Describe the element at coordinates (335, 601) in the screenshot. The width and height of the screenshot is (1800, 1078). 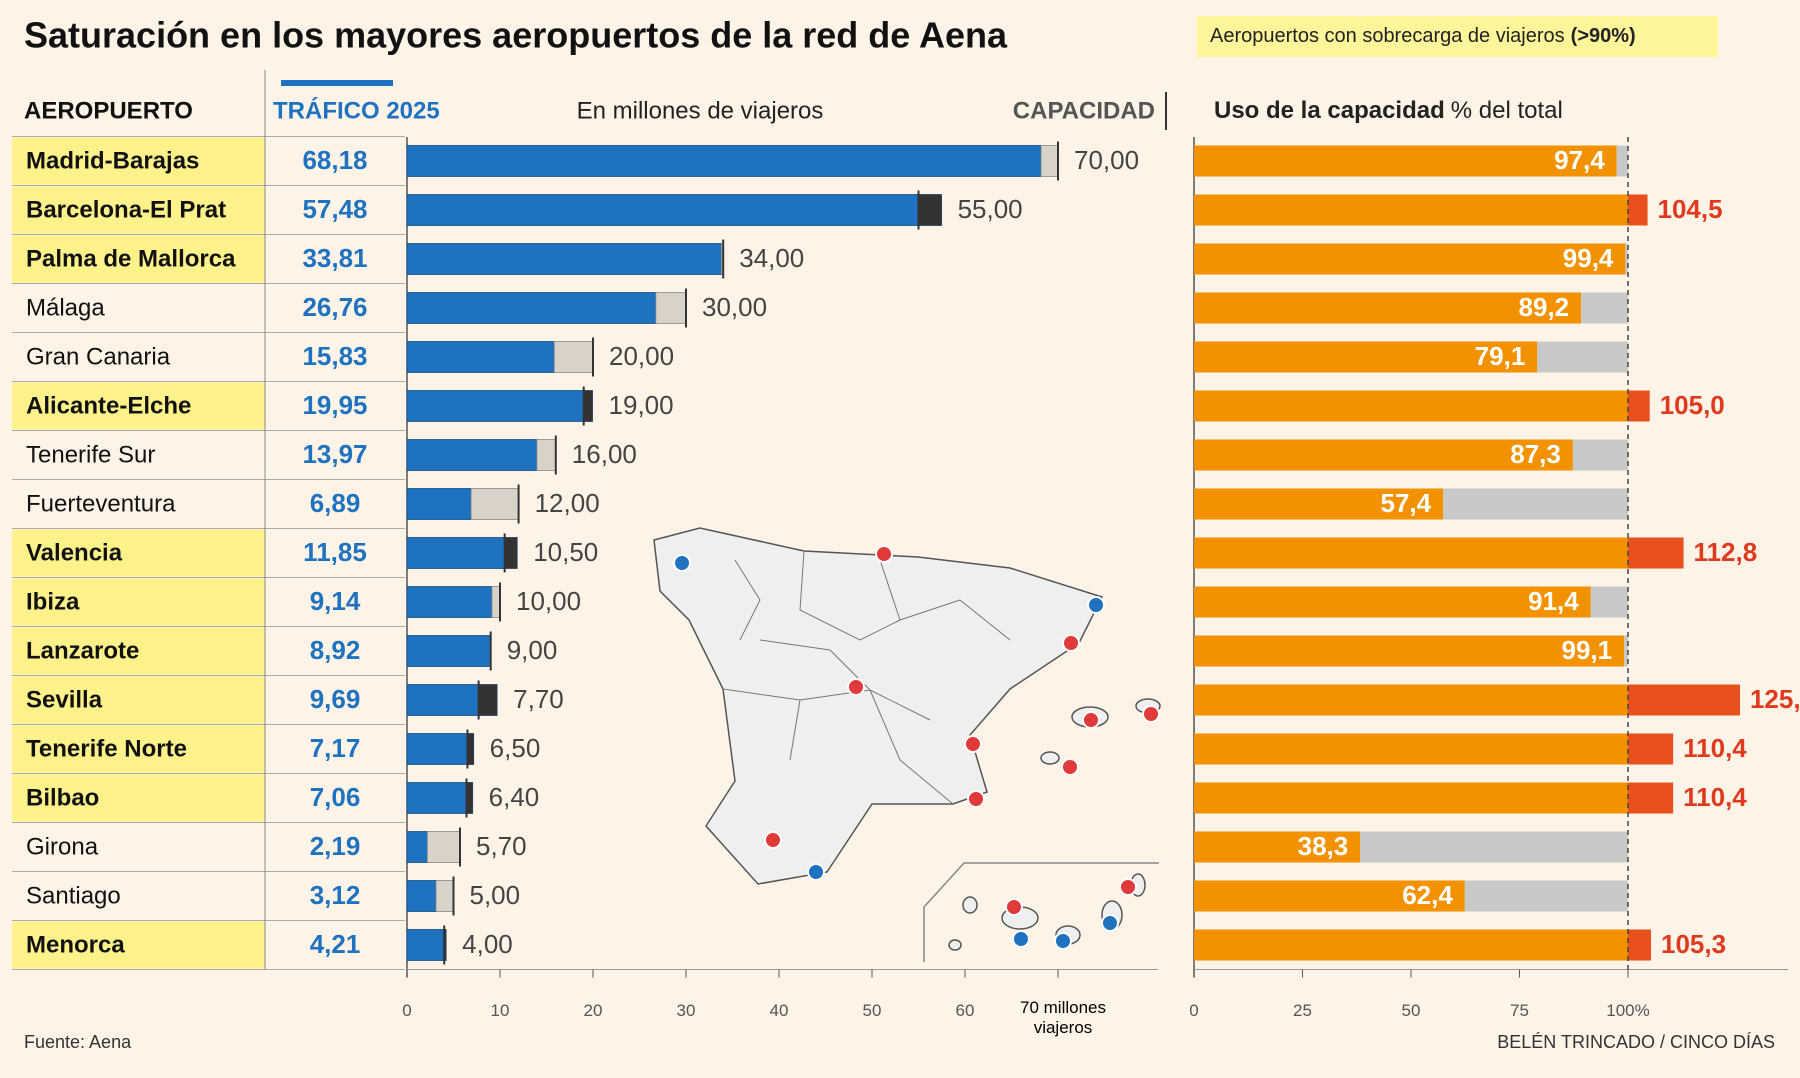
I see `traffic-label: 9,14` at that location.